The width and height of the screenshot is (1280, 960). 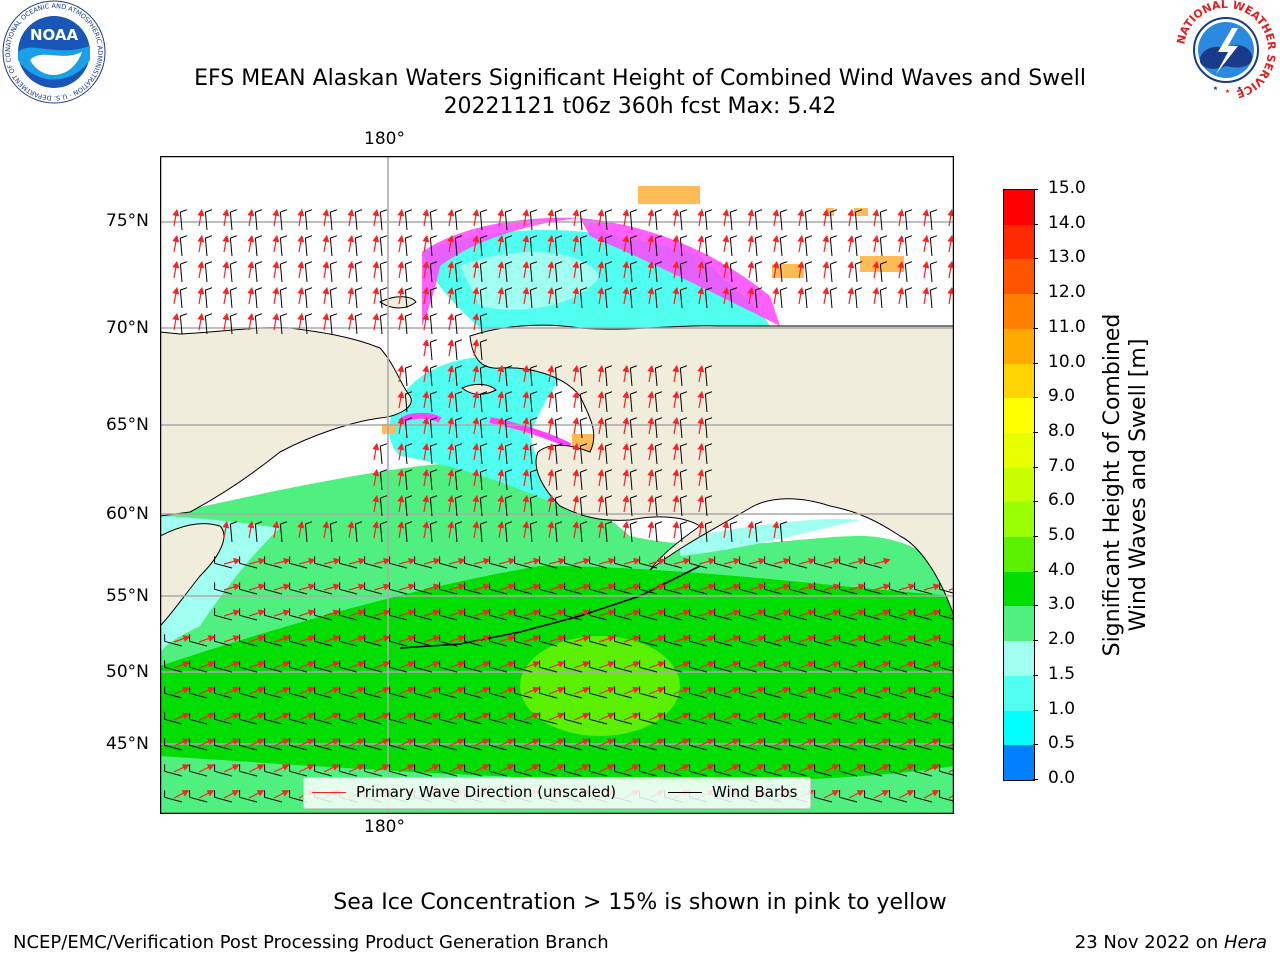 What do you see at coordinates (1067, 292) in the screenshot?
I see `colorbar-tick-label: 12.0` at bounding box center [1067, 292].